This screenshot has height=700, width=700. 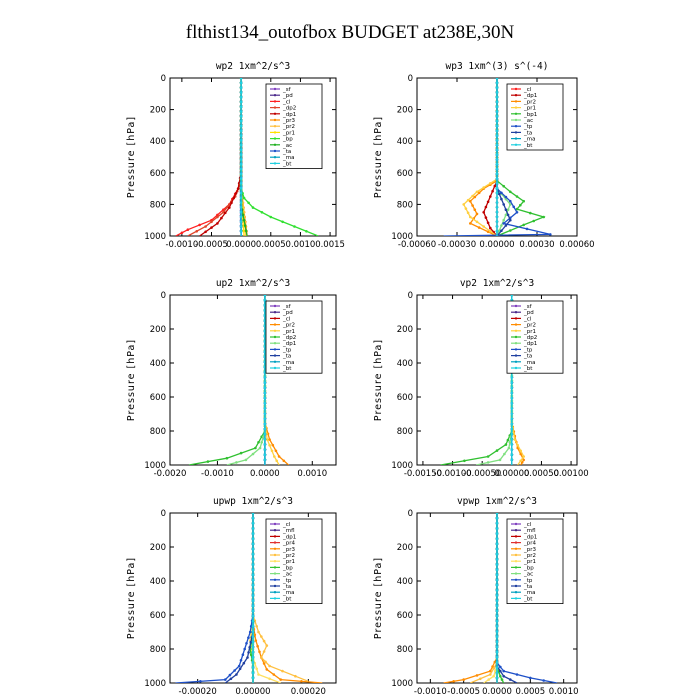 What do you see at coordinates (286, 357) in the screenshot?
I see `legend-entry: _ta` at bounding box center [286, 357].